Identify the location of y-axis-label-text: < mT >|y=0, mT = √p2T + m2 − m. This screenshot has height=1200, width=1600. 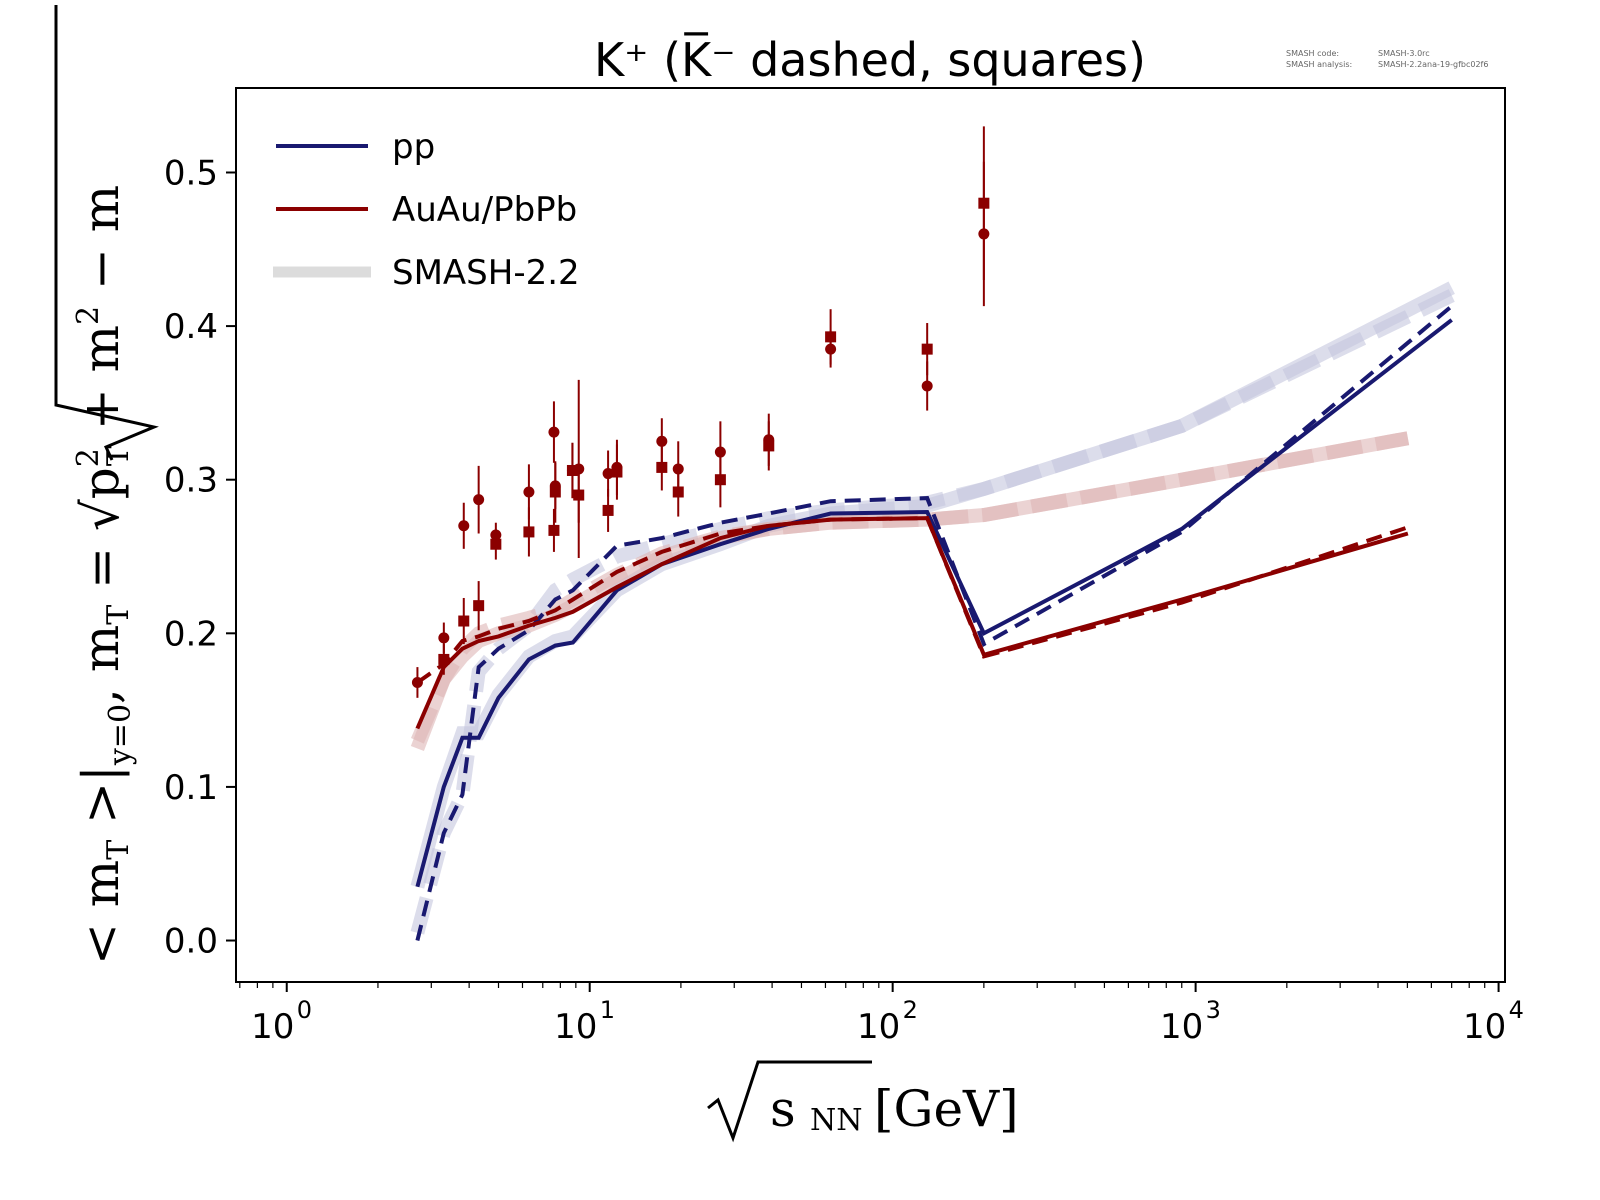
(104, 575).